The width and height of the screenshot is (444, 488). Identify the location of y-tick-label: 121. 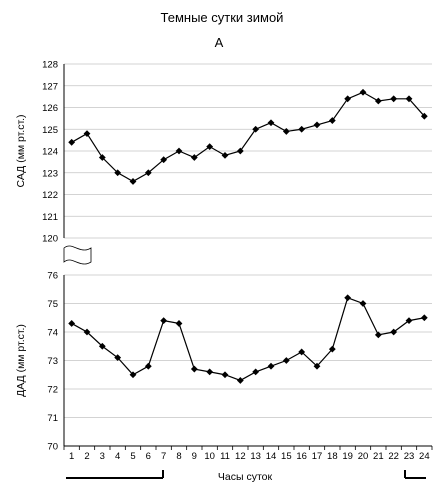
(50, 217).